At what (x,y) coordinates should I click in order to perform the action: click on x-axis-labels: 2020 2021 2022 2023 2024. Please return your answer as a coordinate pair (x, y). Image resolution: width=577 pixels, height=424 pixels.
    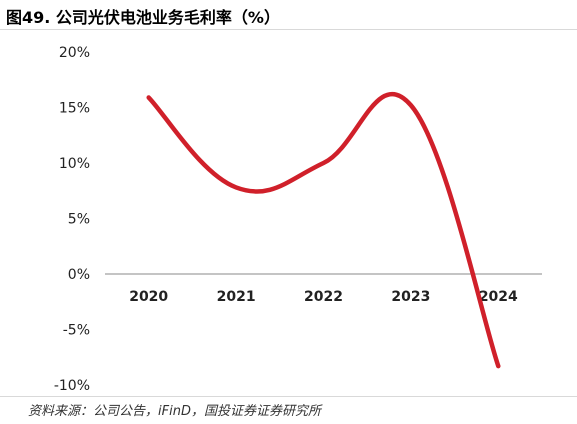
    Looking at the image, I should click on (323, 297).